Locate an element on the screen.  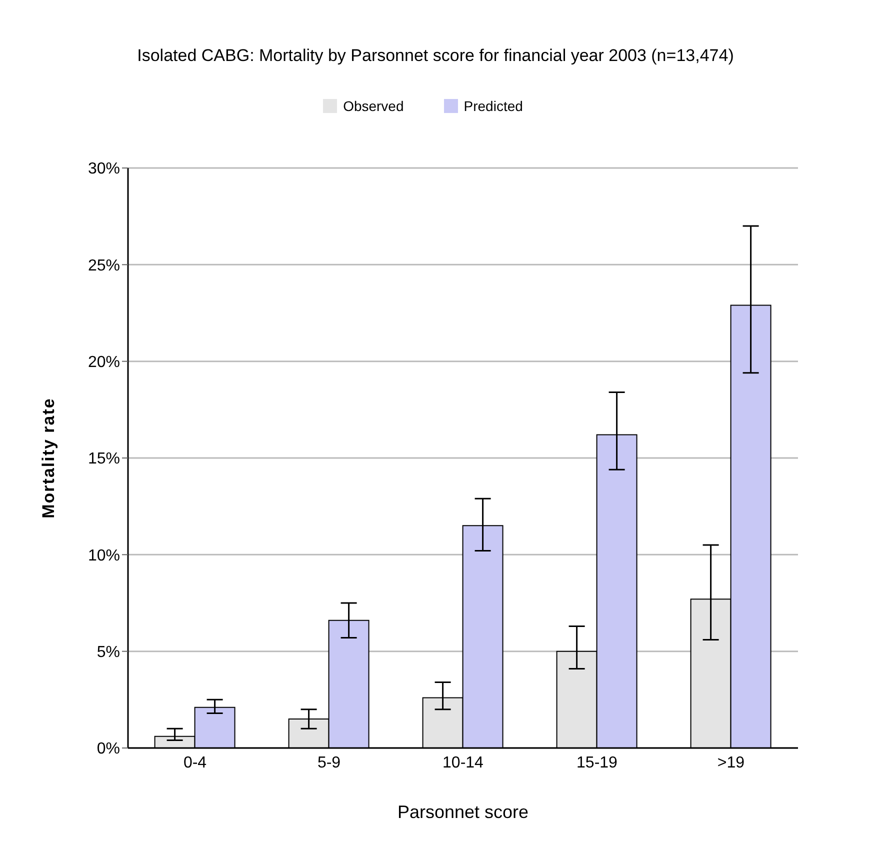
x-tick-label: 15-19 is located at coordinates (597, 763).